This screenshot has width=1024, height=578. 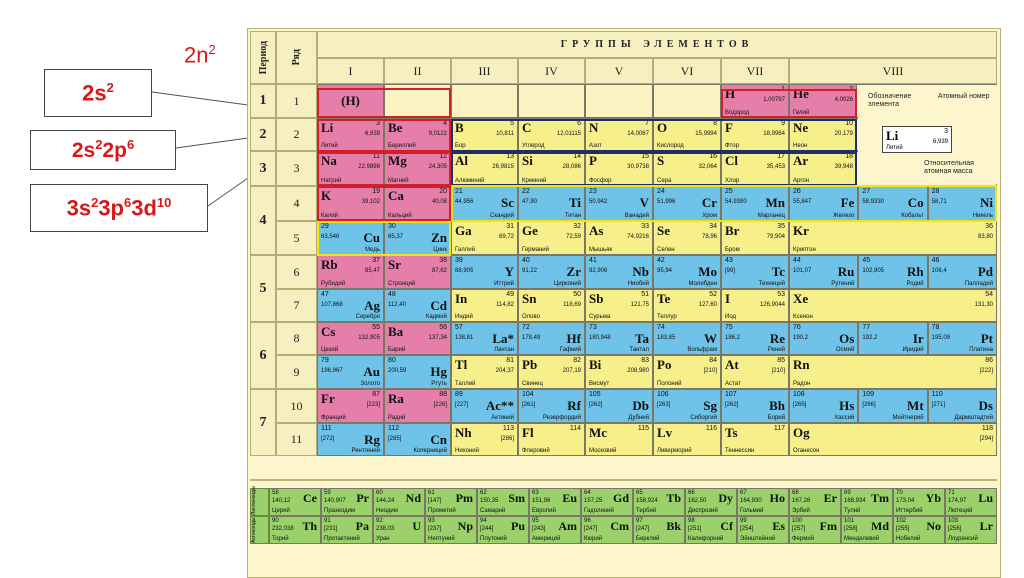 What do you see at coordinates (869, 405) in the screenshot?
I see `element-mass: [266]` at bounding box center [869, 405].